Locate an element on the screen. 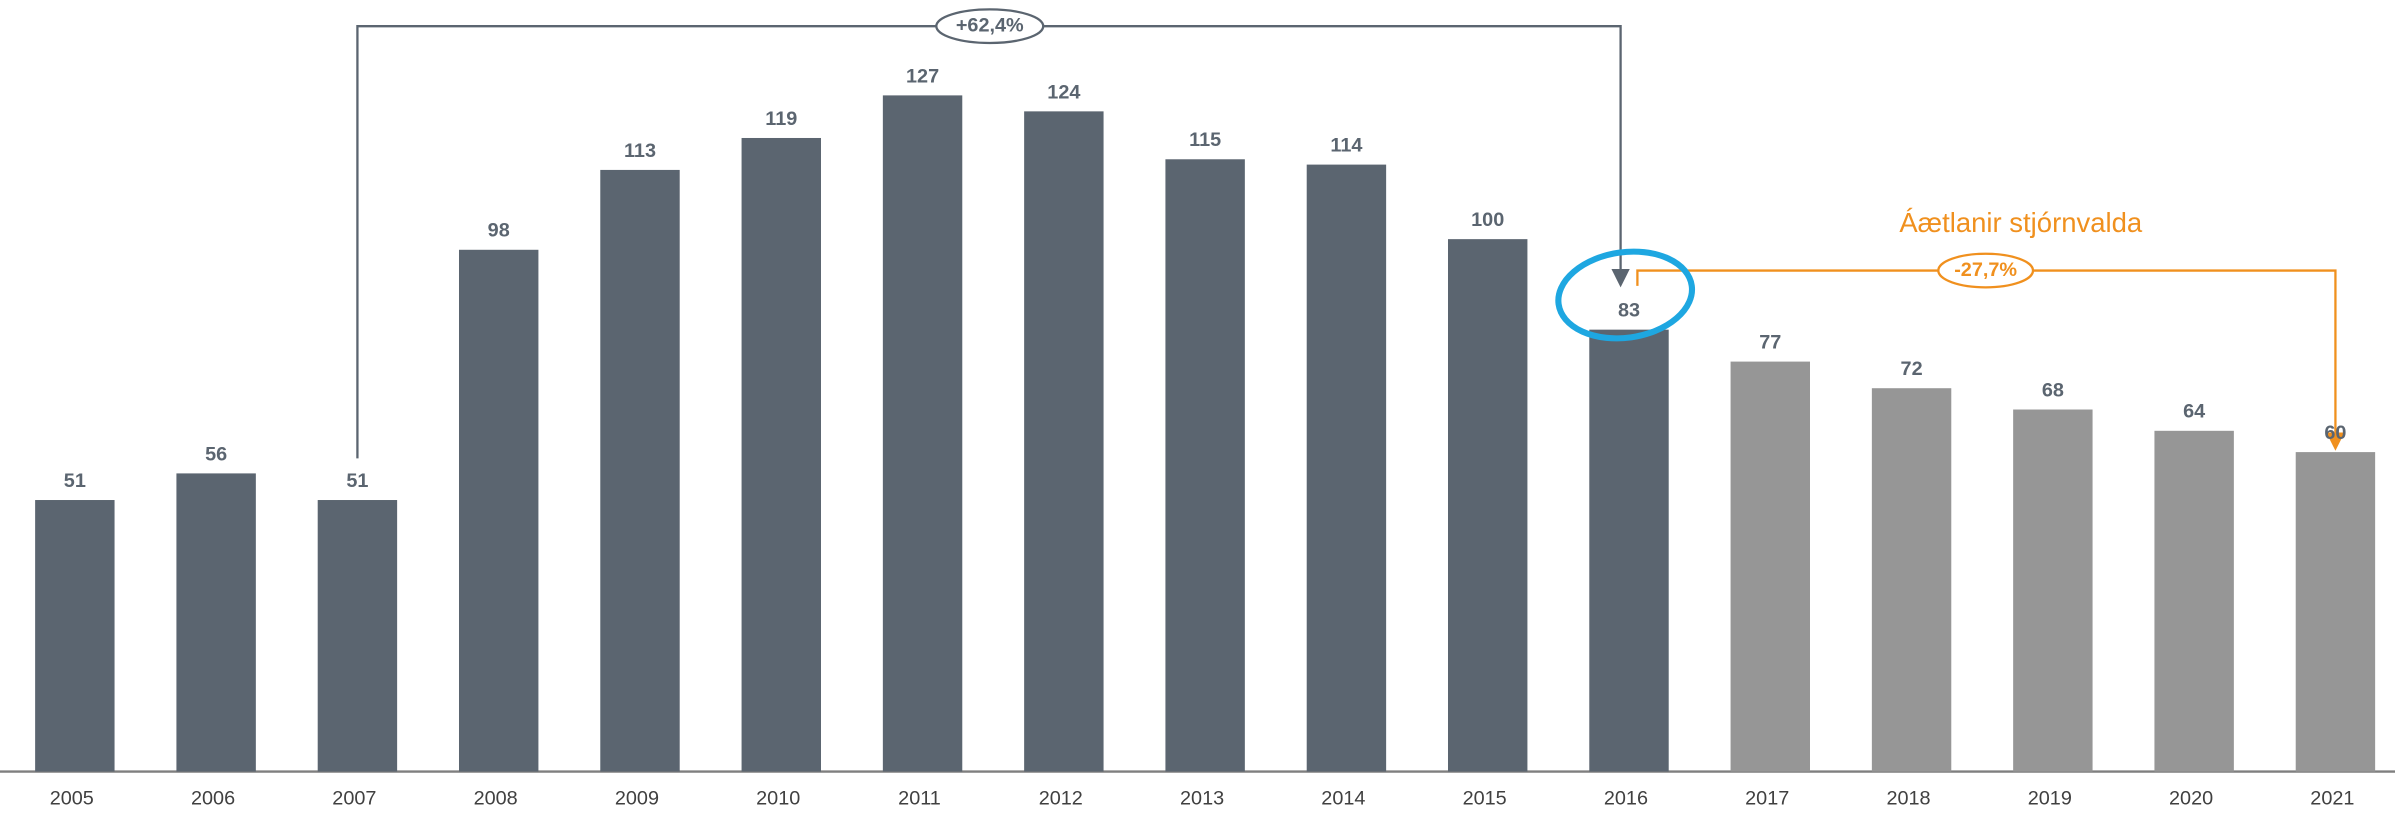 The image size is (2395, 818). highlight-circle is located at coordinates (1625, 295).